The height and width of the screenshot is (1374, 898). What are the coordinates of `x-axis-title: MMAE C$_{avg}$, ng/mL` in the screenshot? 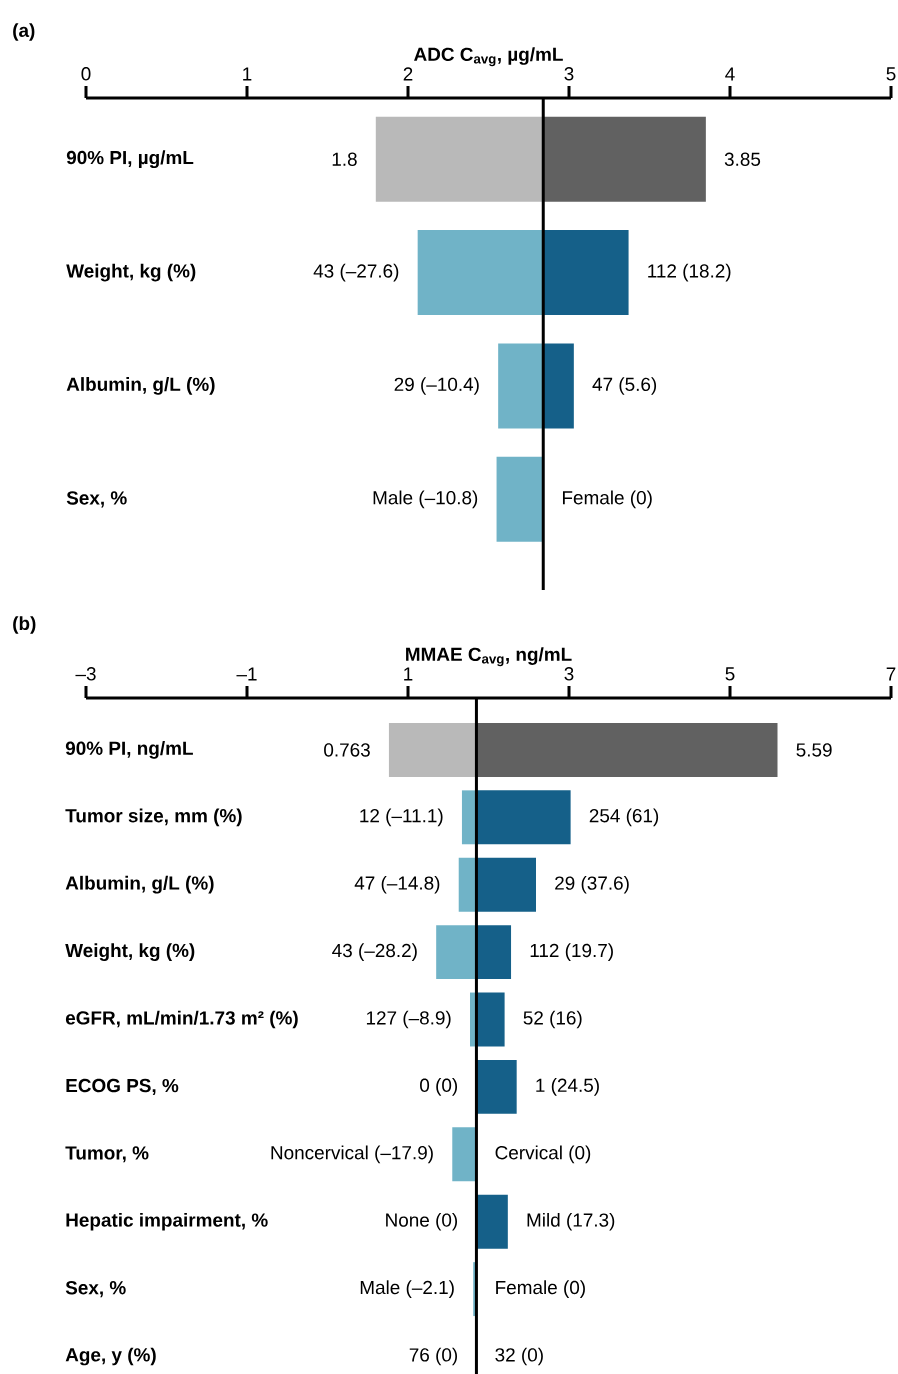 It's located at (489, 657).